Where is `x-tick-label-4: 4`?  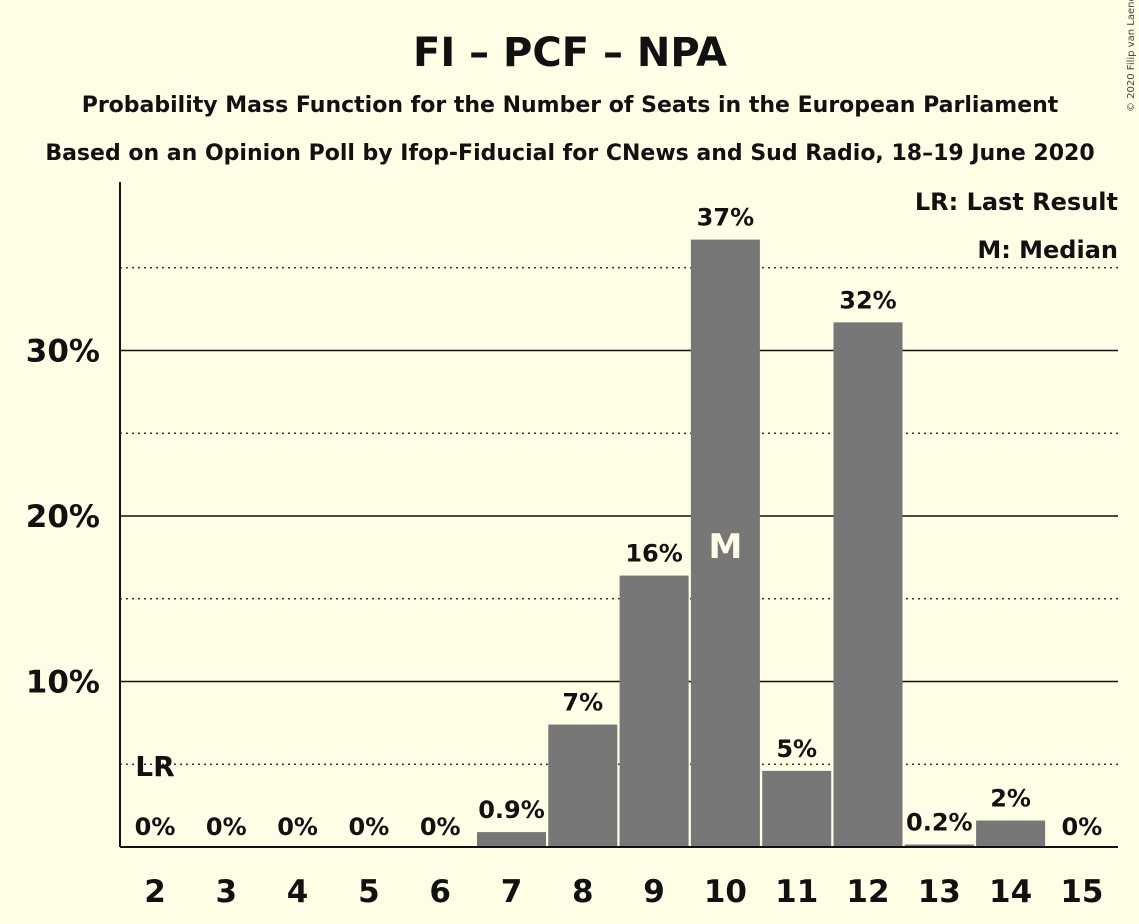
x-tick-label-4: 4 is located at coordinates (298, 892).